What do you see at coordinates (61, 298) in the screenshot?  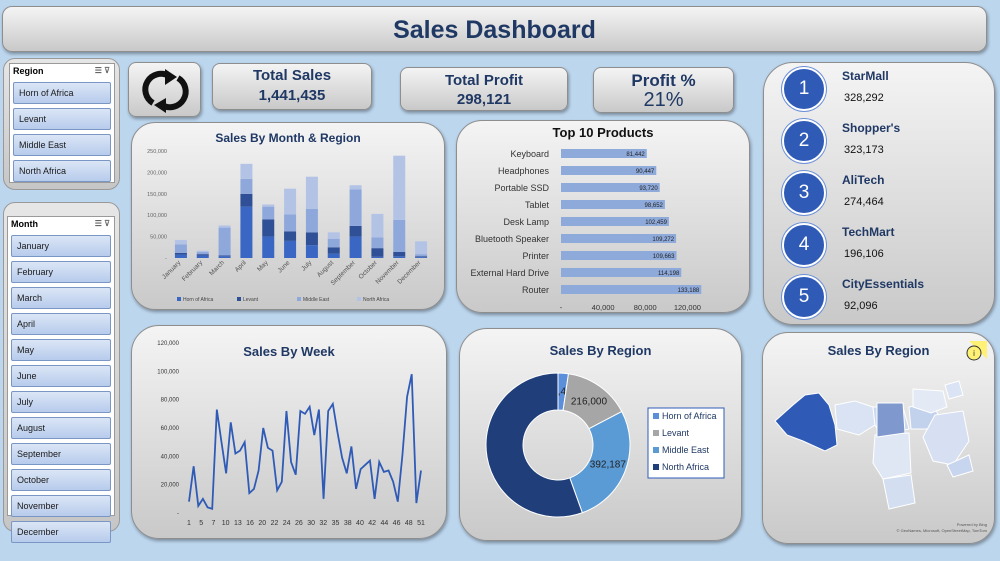 I see `month-slicer-item: March` at bounding box center [61, 298].